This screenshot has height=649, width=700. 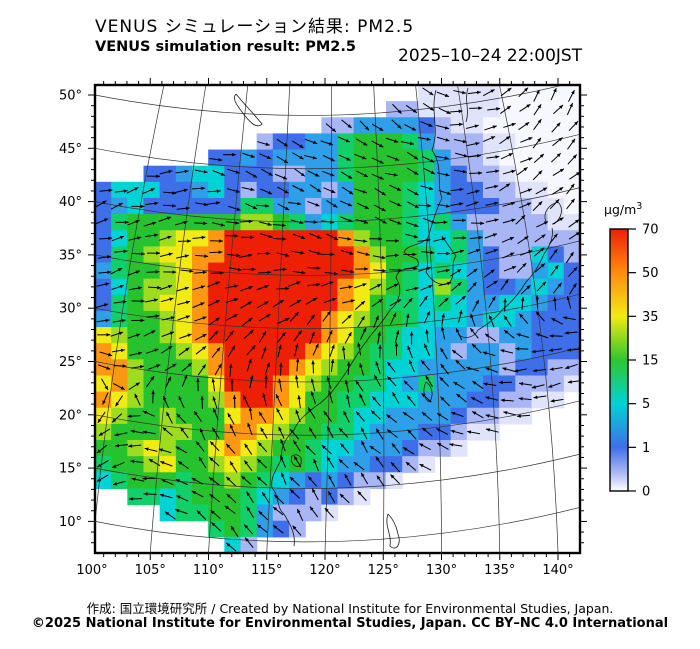 What do you see at coordinates (383, 570) in the screenshot?
I see `lon-label: 125°` at bounding box center [383, 570].